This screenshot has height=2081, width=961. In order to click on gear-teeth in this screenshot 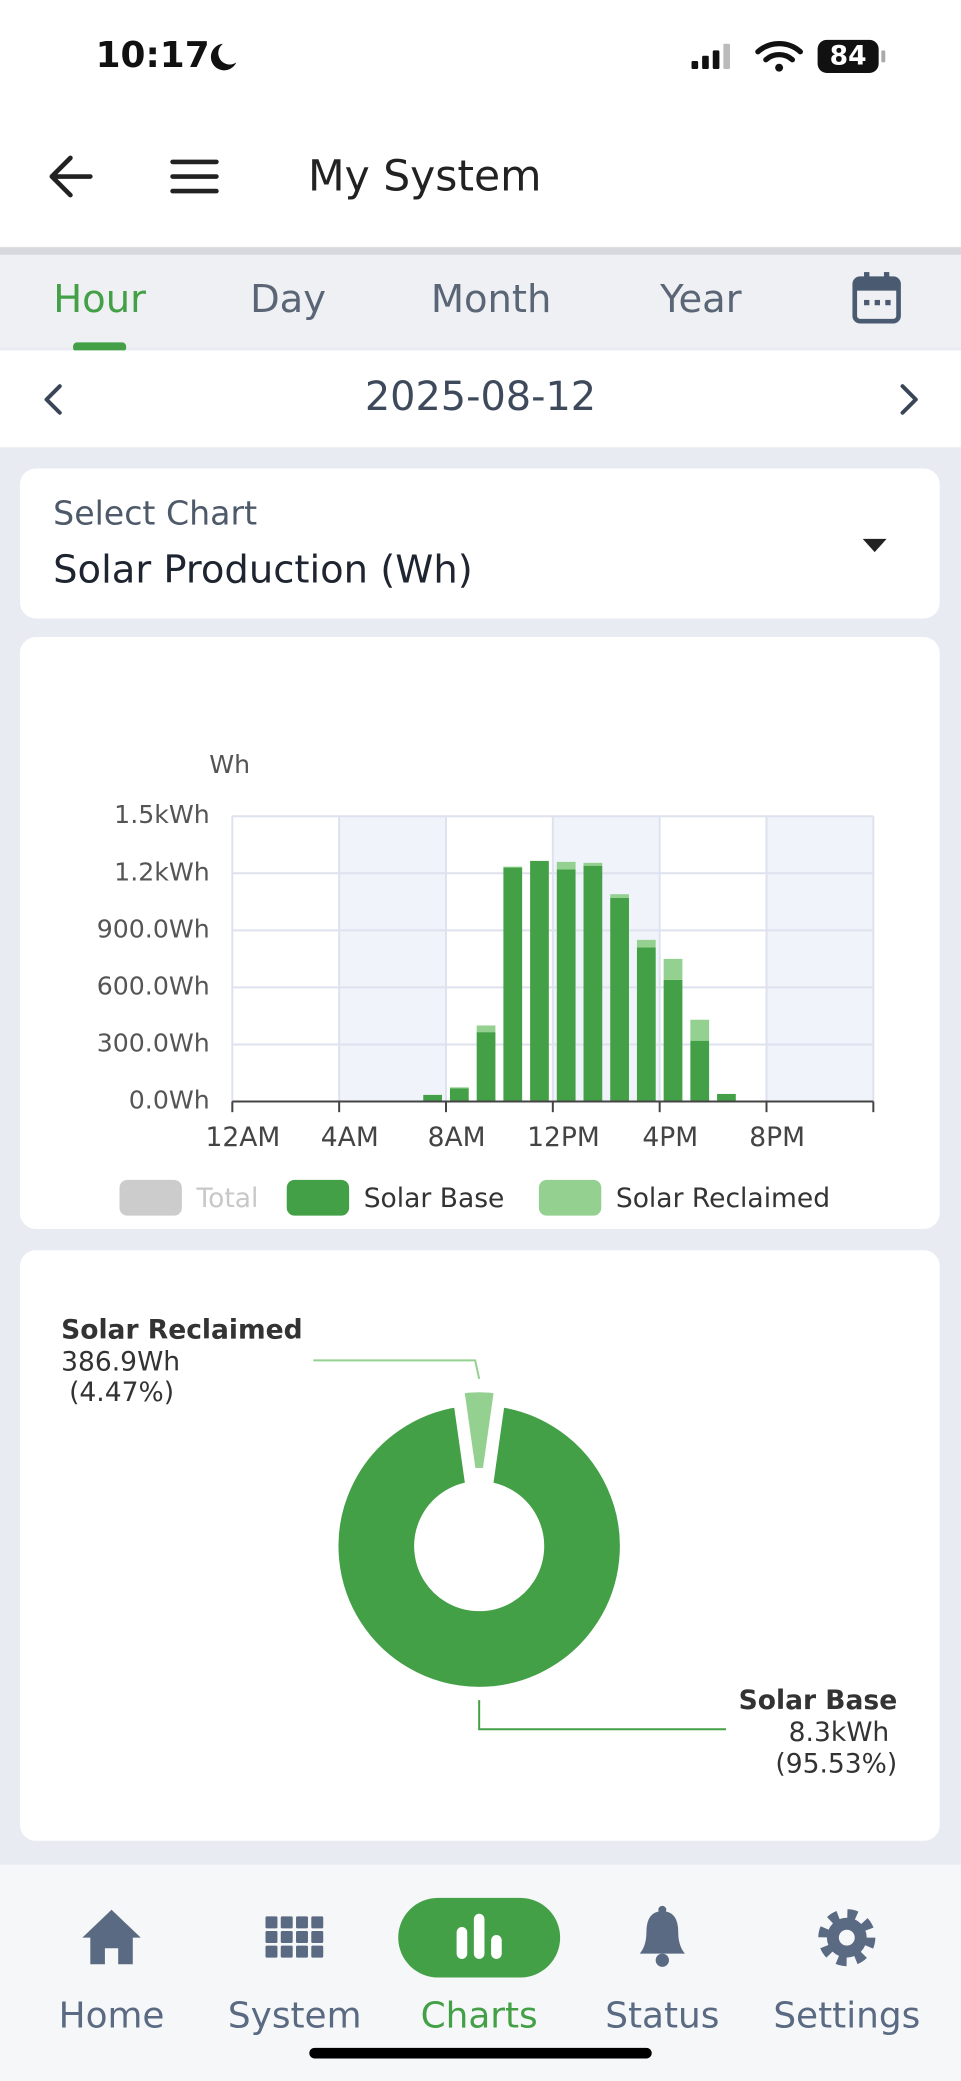, I will do `click(847, 1938)`.